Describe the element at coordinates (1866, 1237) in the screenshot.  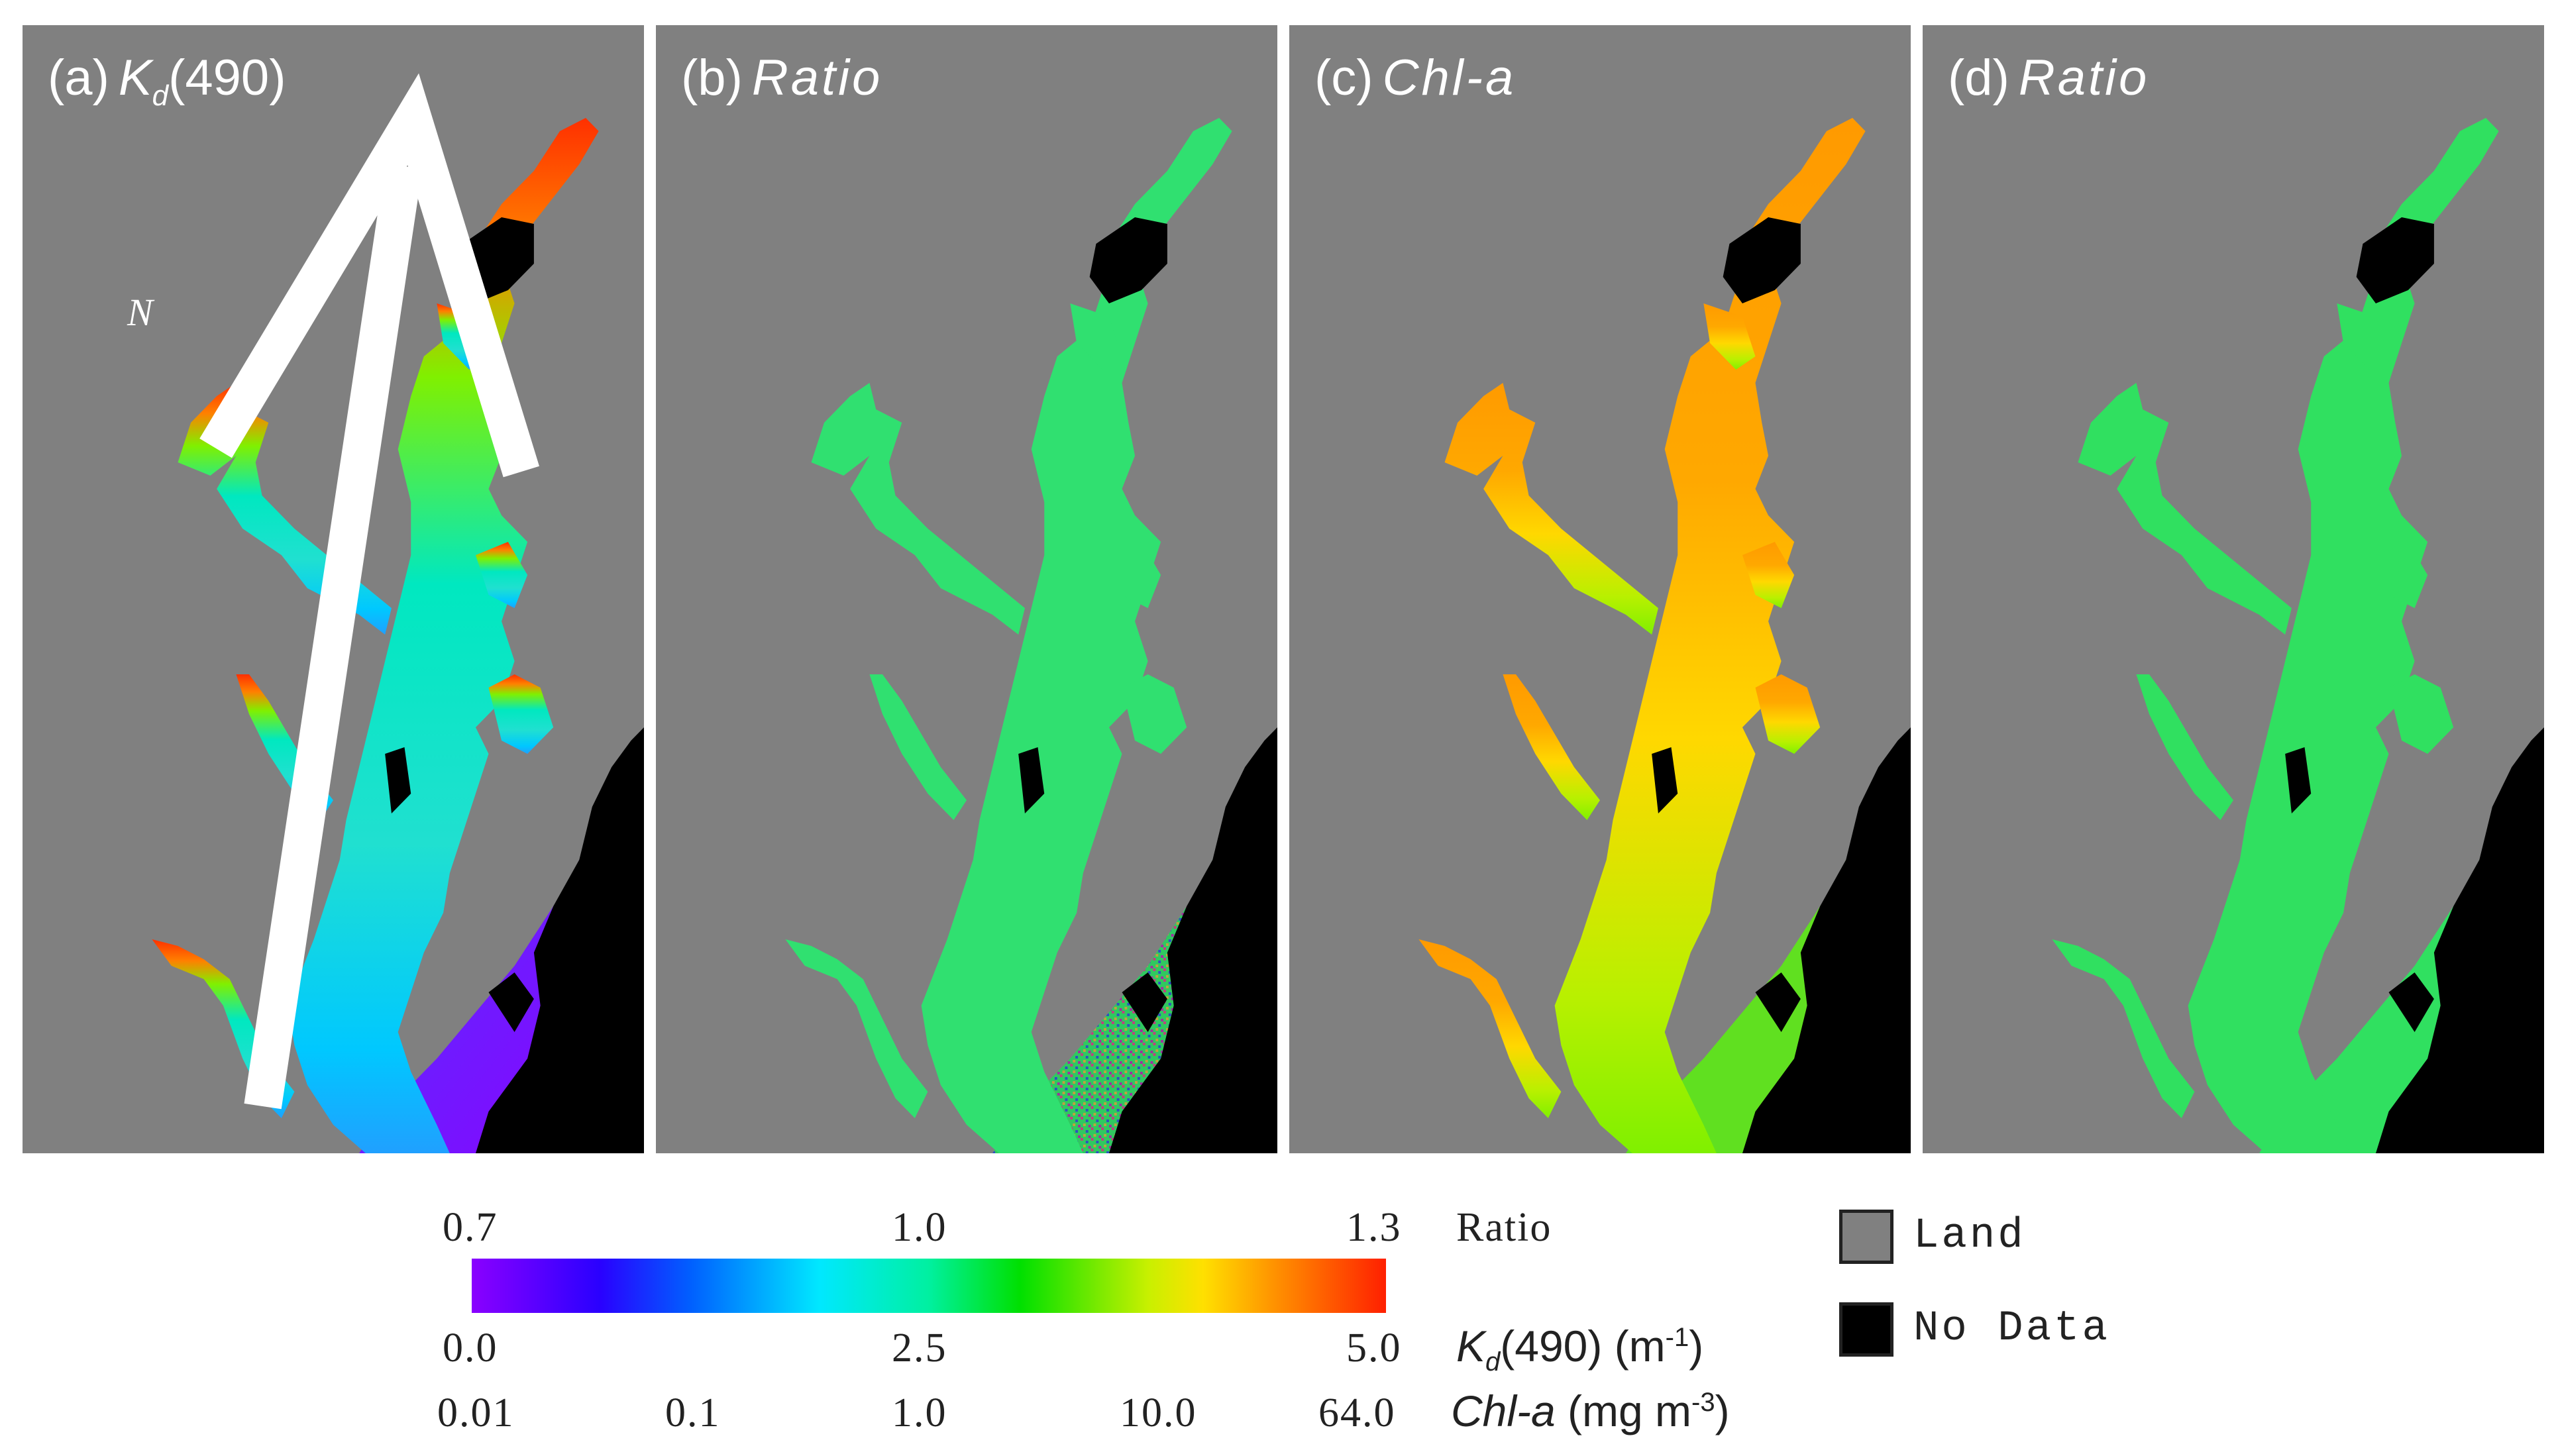
I see `land-swatch` at that location.